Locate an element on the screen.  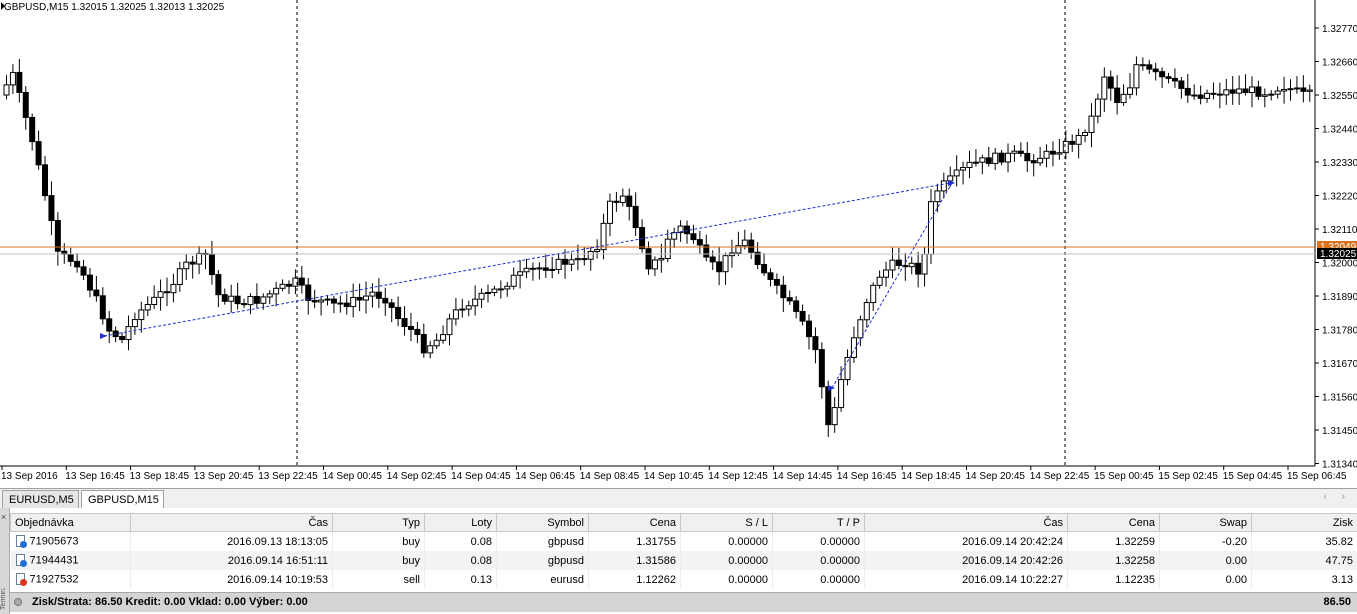
level-price-tag is located at coordinates (1337, 246).